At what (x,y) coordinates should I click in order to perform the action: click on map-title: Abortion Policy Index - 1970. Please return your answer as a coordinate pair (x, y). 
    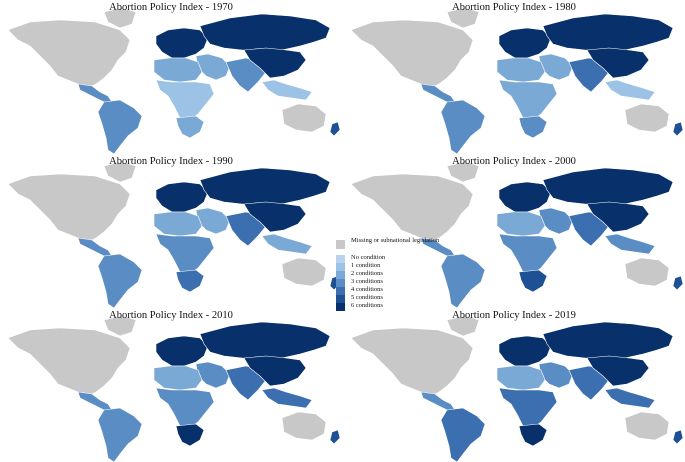
    Looking at the image, I should click on (171, 7).